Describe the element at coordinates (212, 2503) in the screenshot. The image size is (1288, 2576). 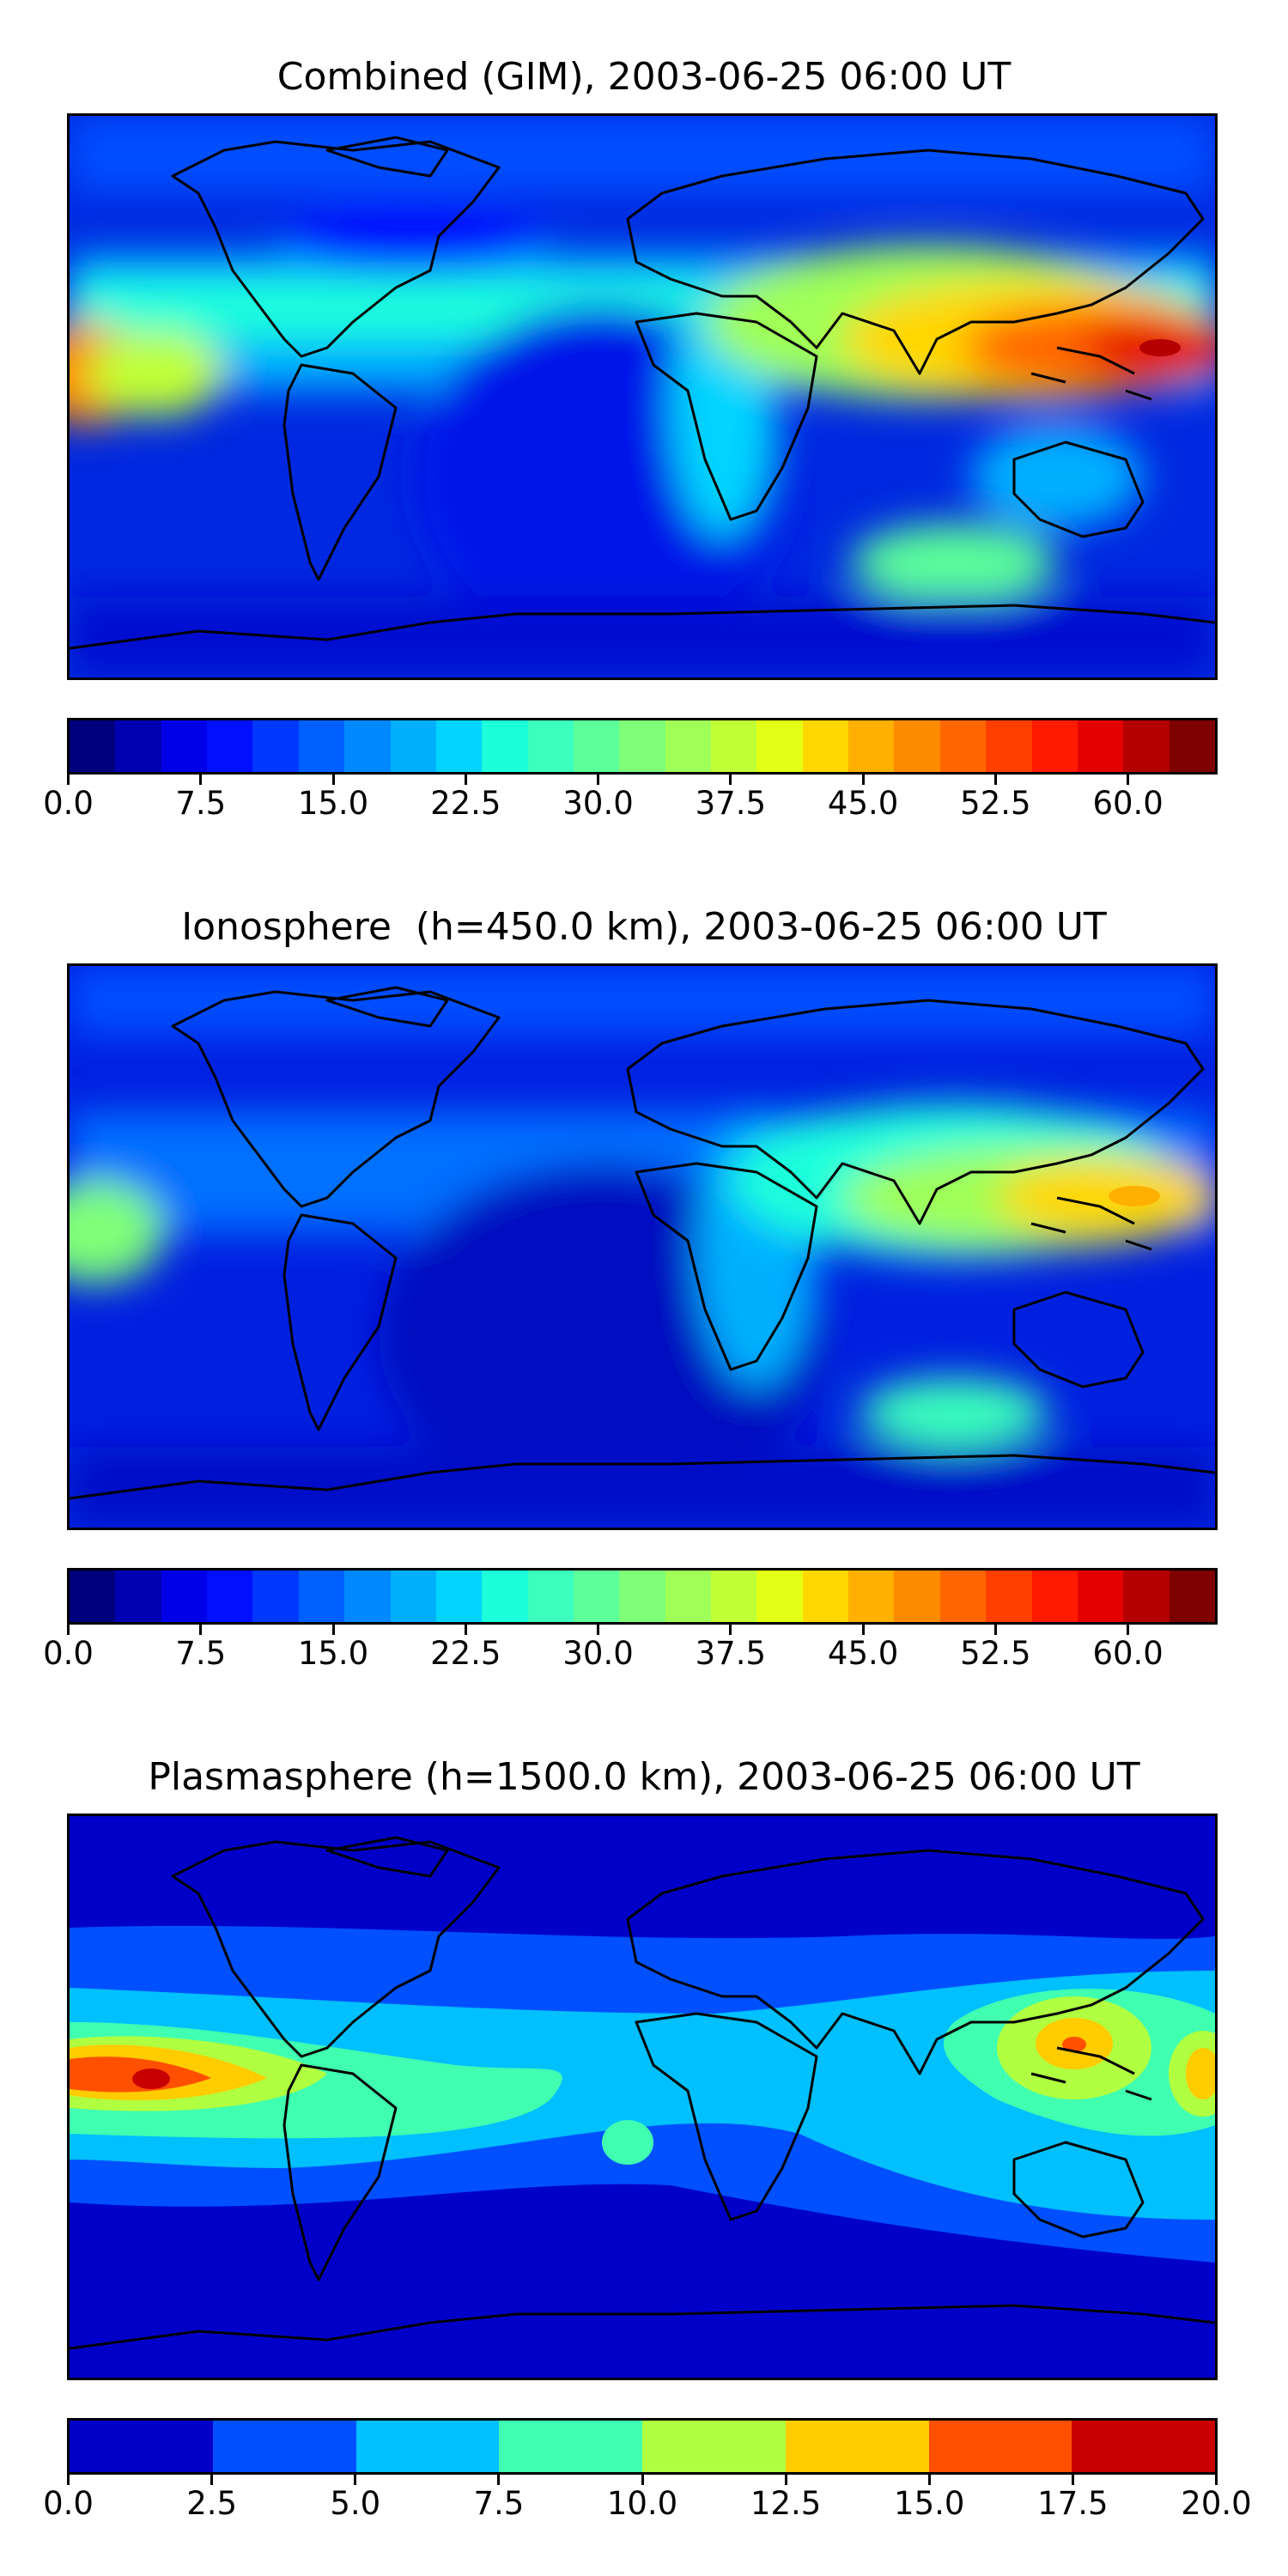
I see `colorbar-tick-label: 2.5` at that location.